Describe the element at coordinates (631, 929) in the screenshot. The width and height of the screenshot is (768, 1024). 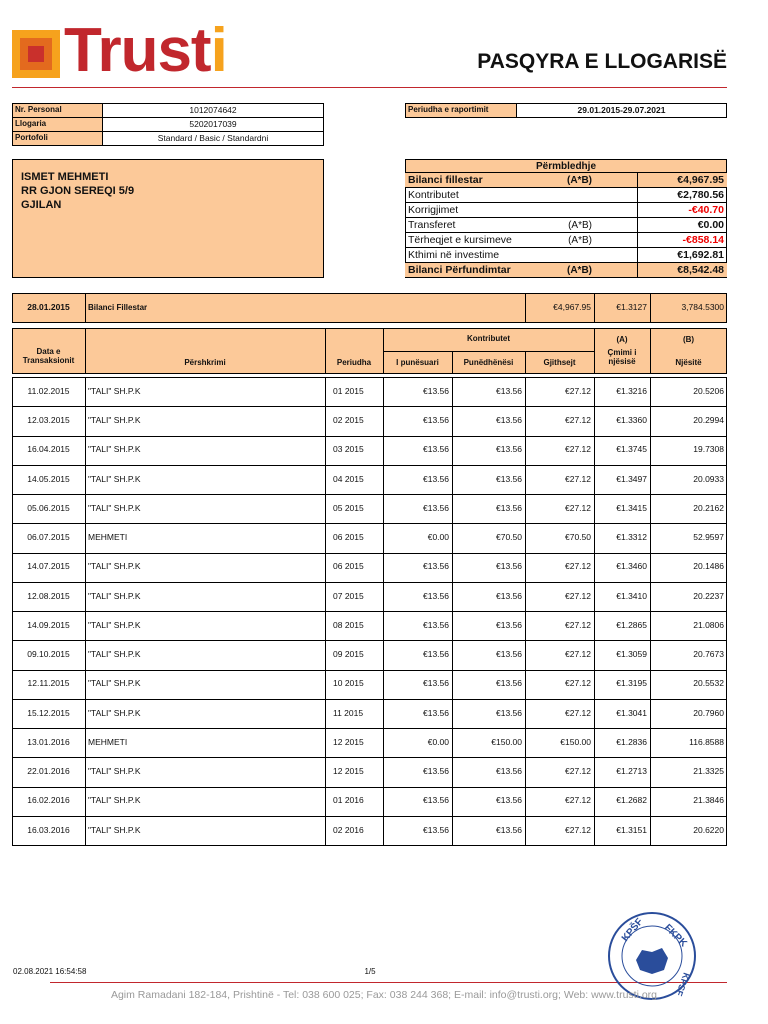
I see `stamp-left: KPŠF` at that location.